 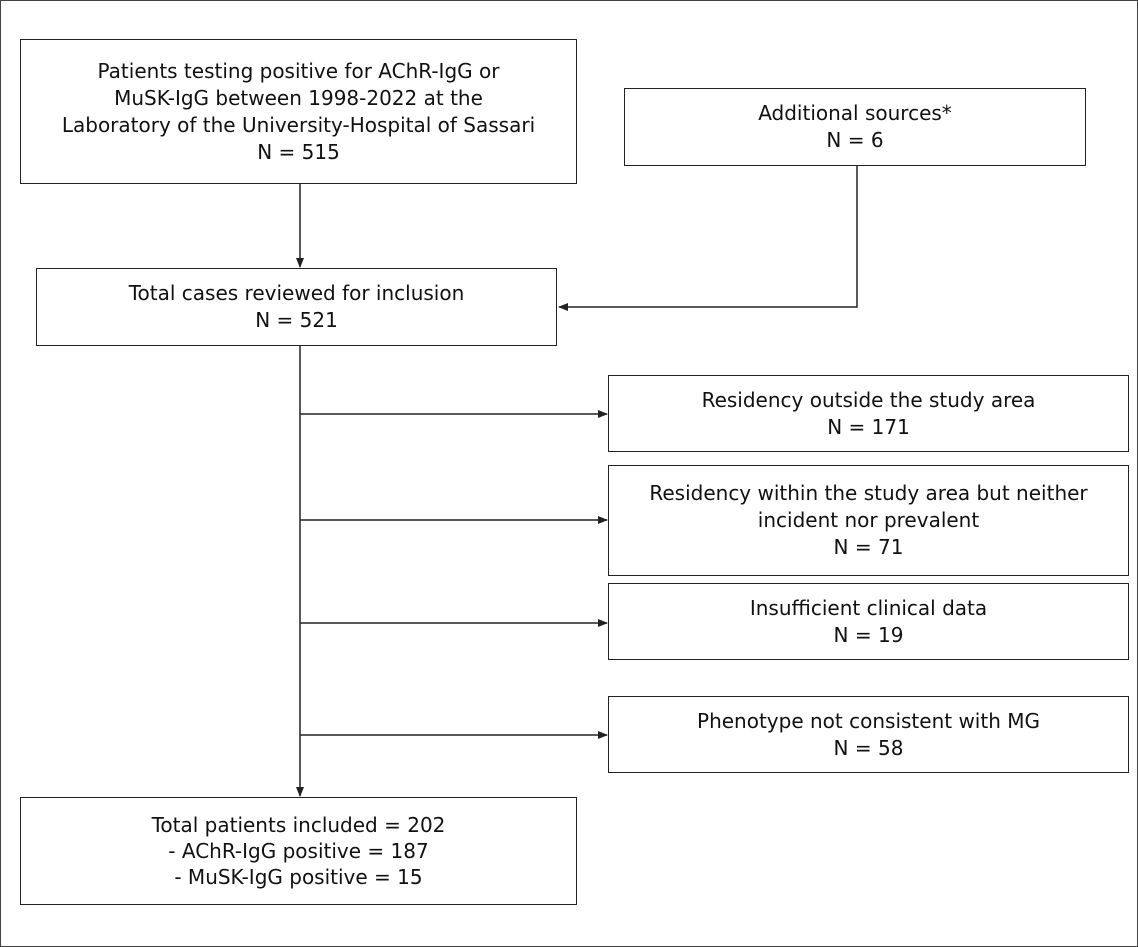 I want to click on exclusion-label-cont: incident nor prevalent, so click(x=868, y=520).